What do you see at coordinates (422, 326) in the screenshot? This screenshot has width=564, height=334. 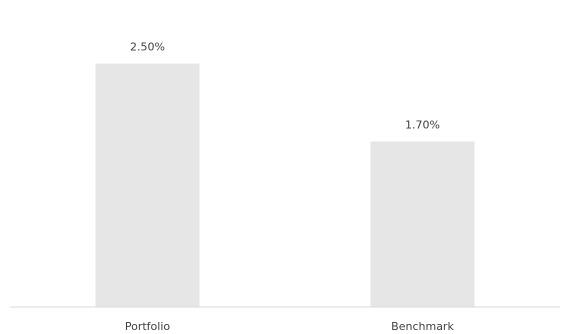 I see `x-tick-label-benchmark: Benchmark` at bounding box center [422, 326].